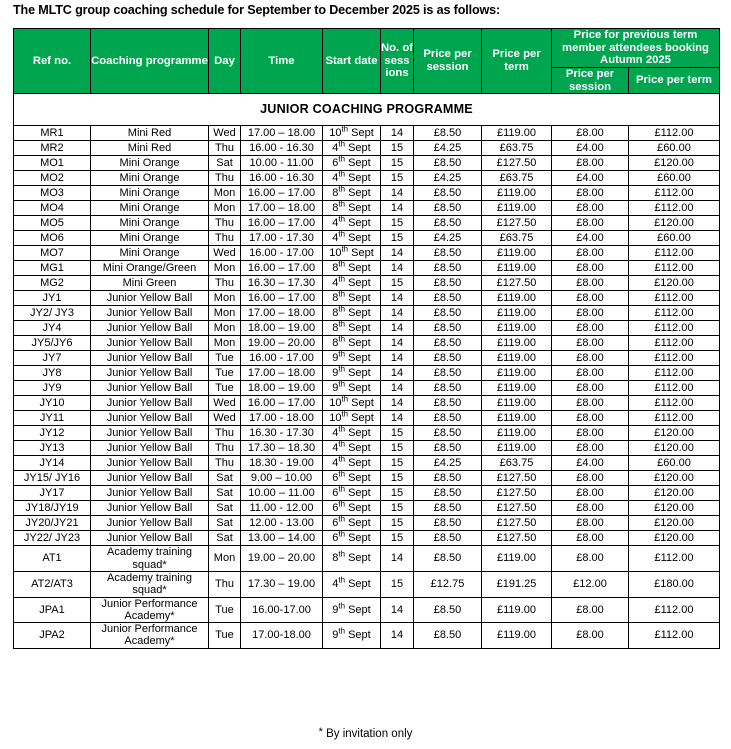  I want to click on cell-start-date: 8th Sept, so click(351, 298).